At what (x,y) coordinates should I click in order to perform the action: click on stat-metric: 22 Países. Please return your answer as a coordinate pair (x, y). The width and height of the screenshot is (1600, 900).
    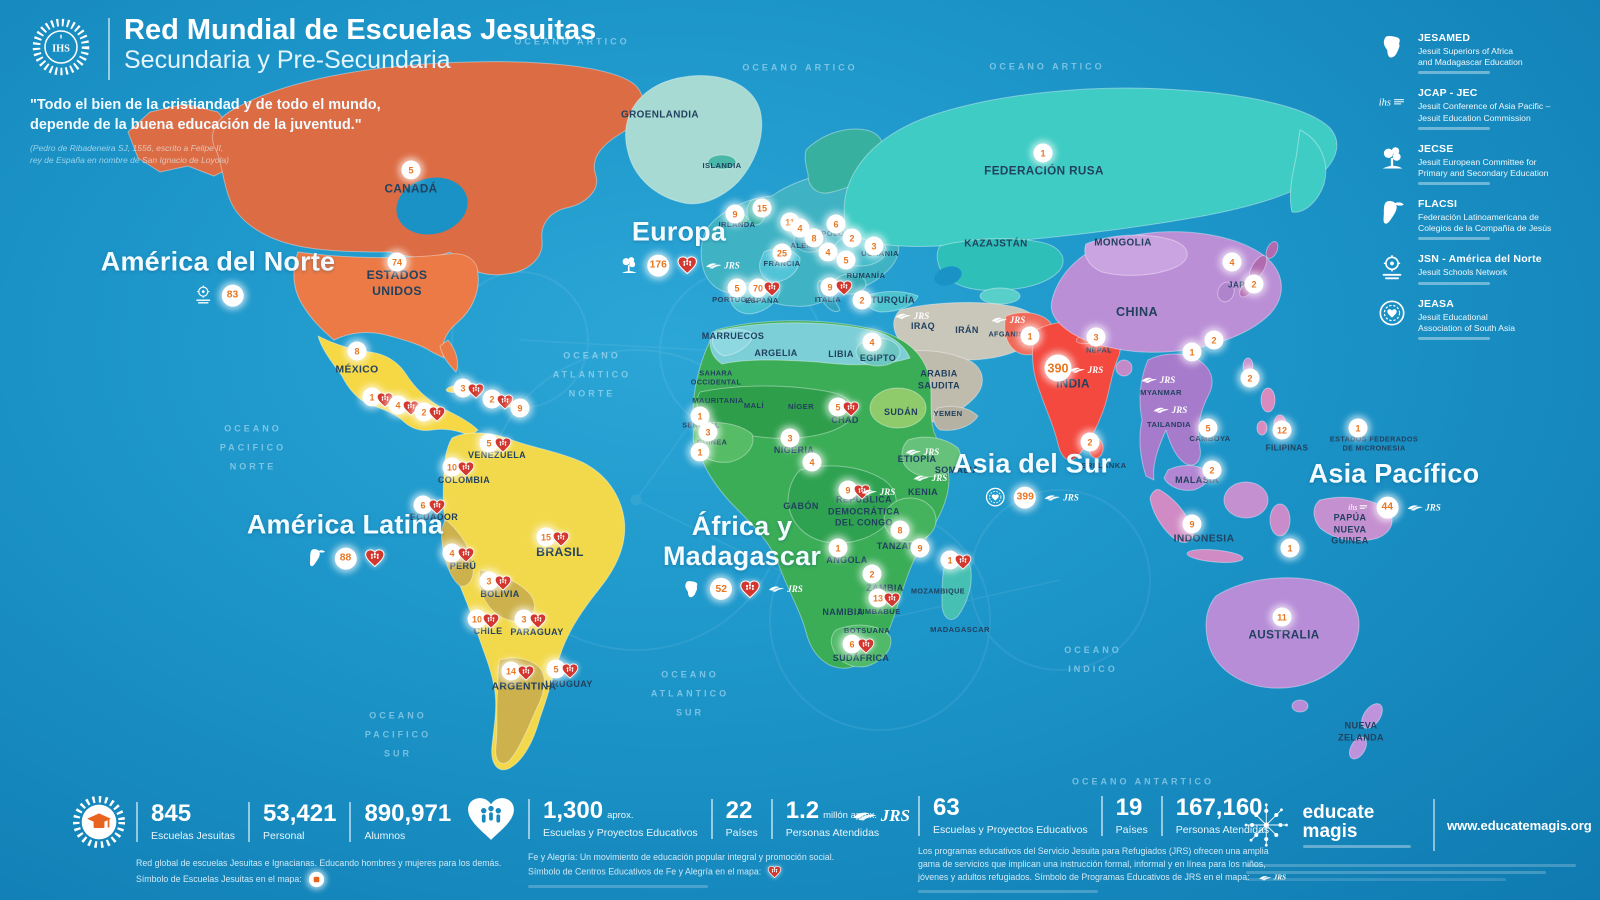
    Looking at the image, I should click on (740, 818).